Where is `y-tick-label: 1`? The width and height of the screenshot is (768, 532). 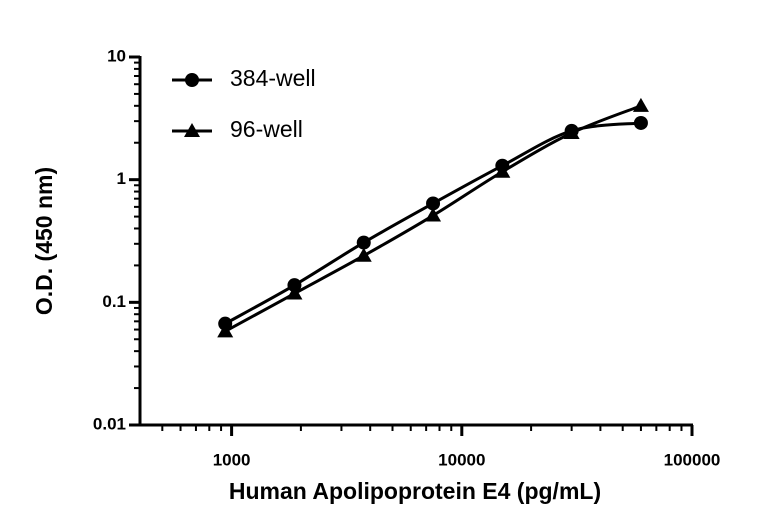 y-tick-label: 1 is located at coordinates (121, 178).